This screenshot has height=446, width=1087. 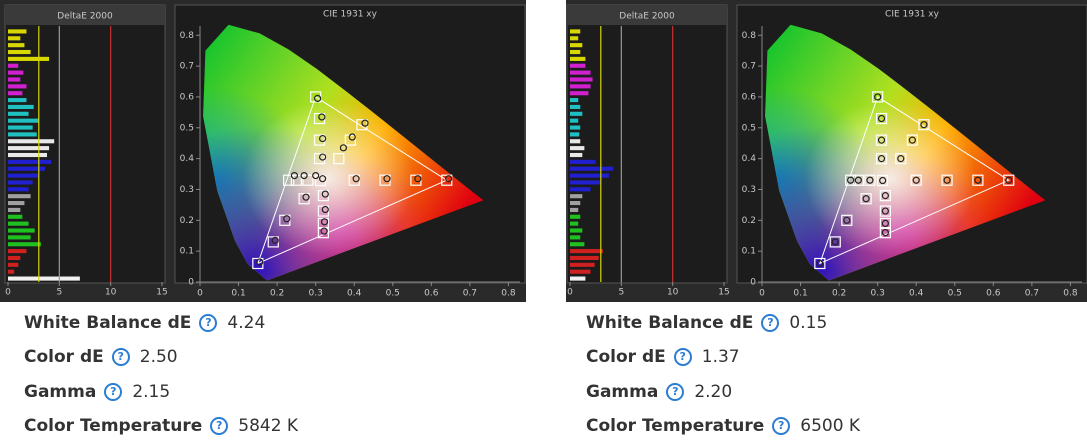 What do you see at coordinates (663, 357) in the screenshot?
I see `stat-row: Color dE? 1.37` at bounding box center [663, 357].